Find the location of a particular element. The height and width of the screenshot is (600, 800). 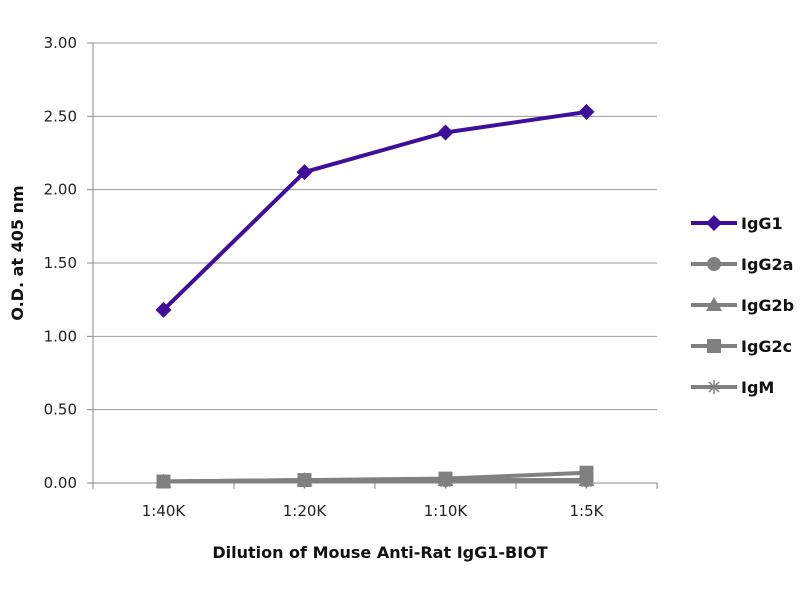

y-tick-label: 0.50 is located at coordinates (60, 410).